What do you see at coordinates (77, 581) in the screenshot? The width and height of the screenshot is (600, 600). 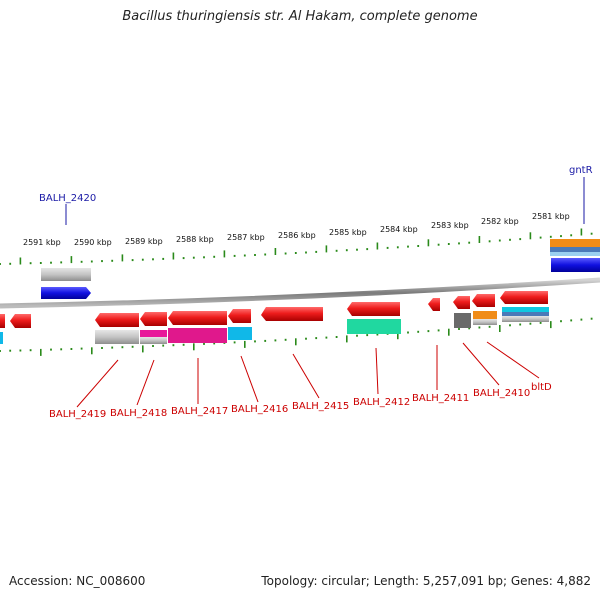 I see `accession-text: Accession: NC_008600` at bounding box center [77, 581].